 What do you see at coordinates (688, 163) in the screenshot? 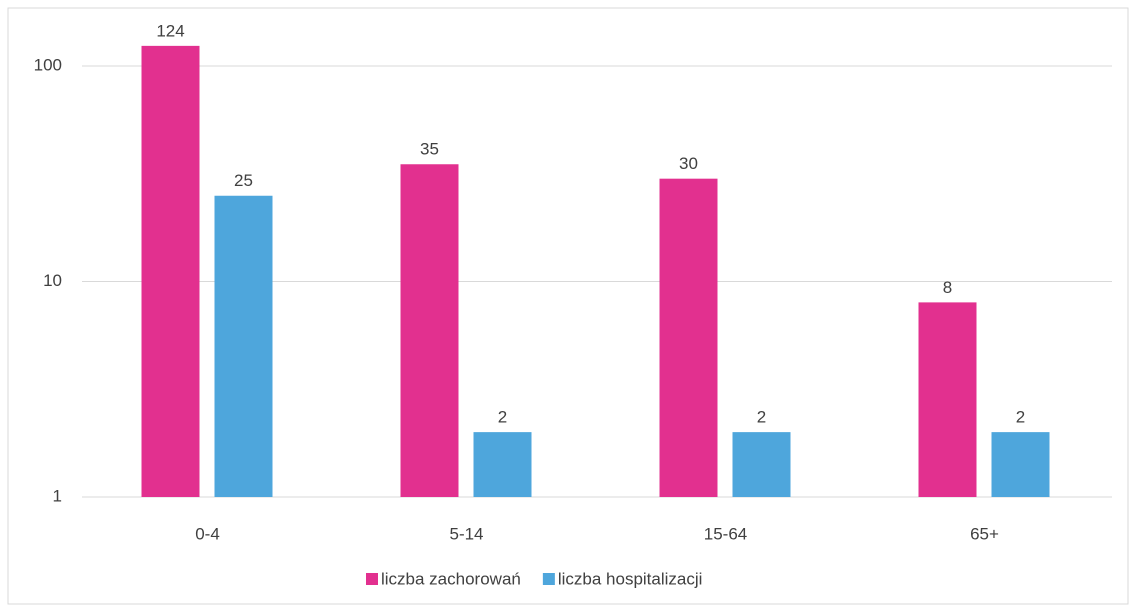
I see `value-label: 30` at bounding box center [688, 163].